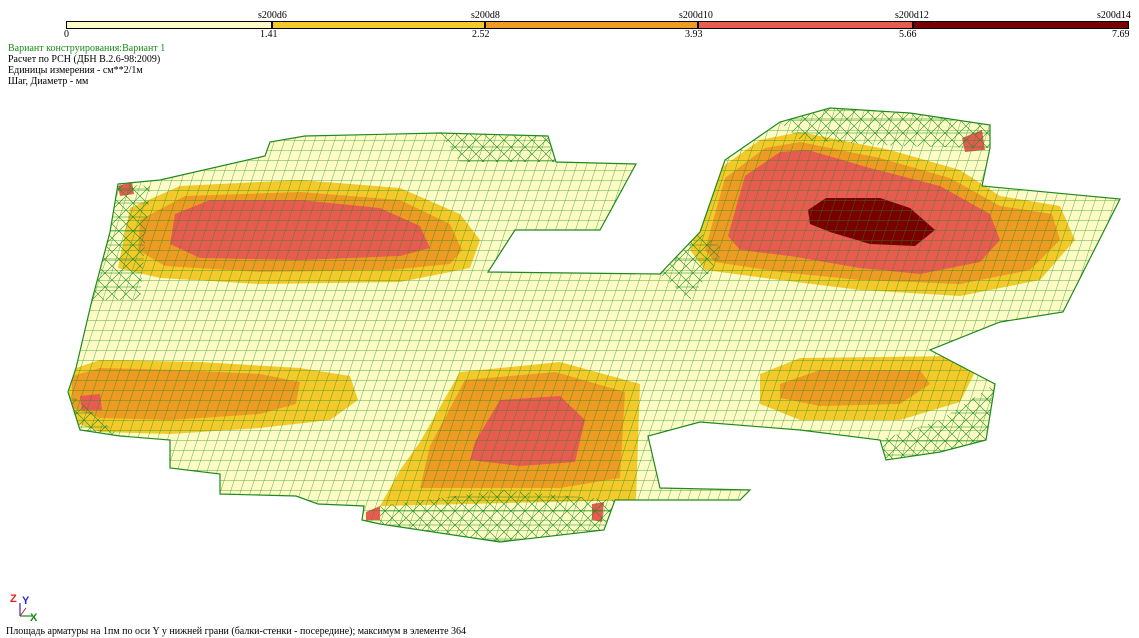 The image size is (1139, 638). I want to click on legend-reinf-4: s200d12, so click(912, 15).